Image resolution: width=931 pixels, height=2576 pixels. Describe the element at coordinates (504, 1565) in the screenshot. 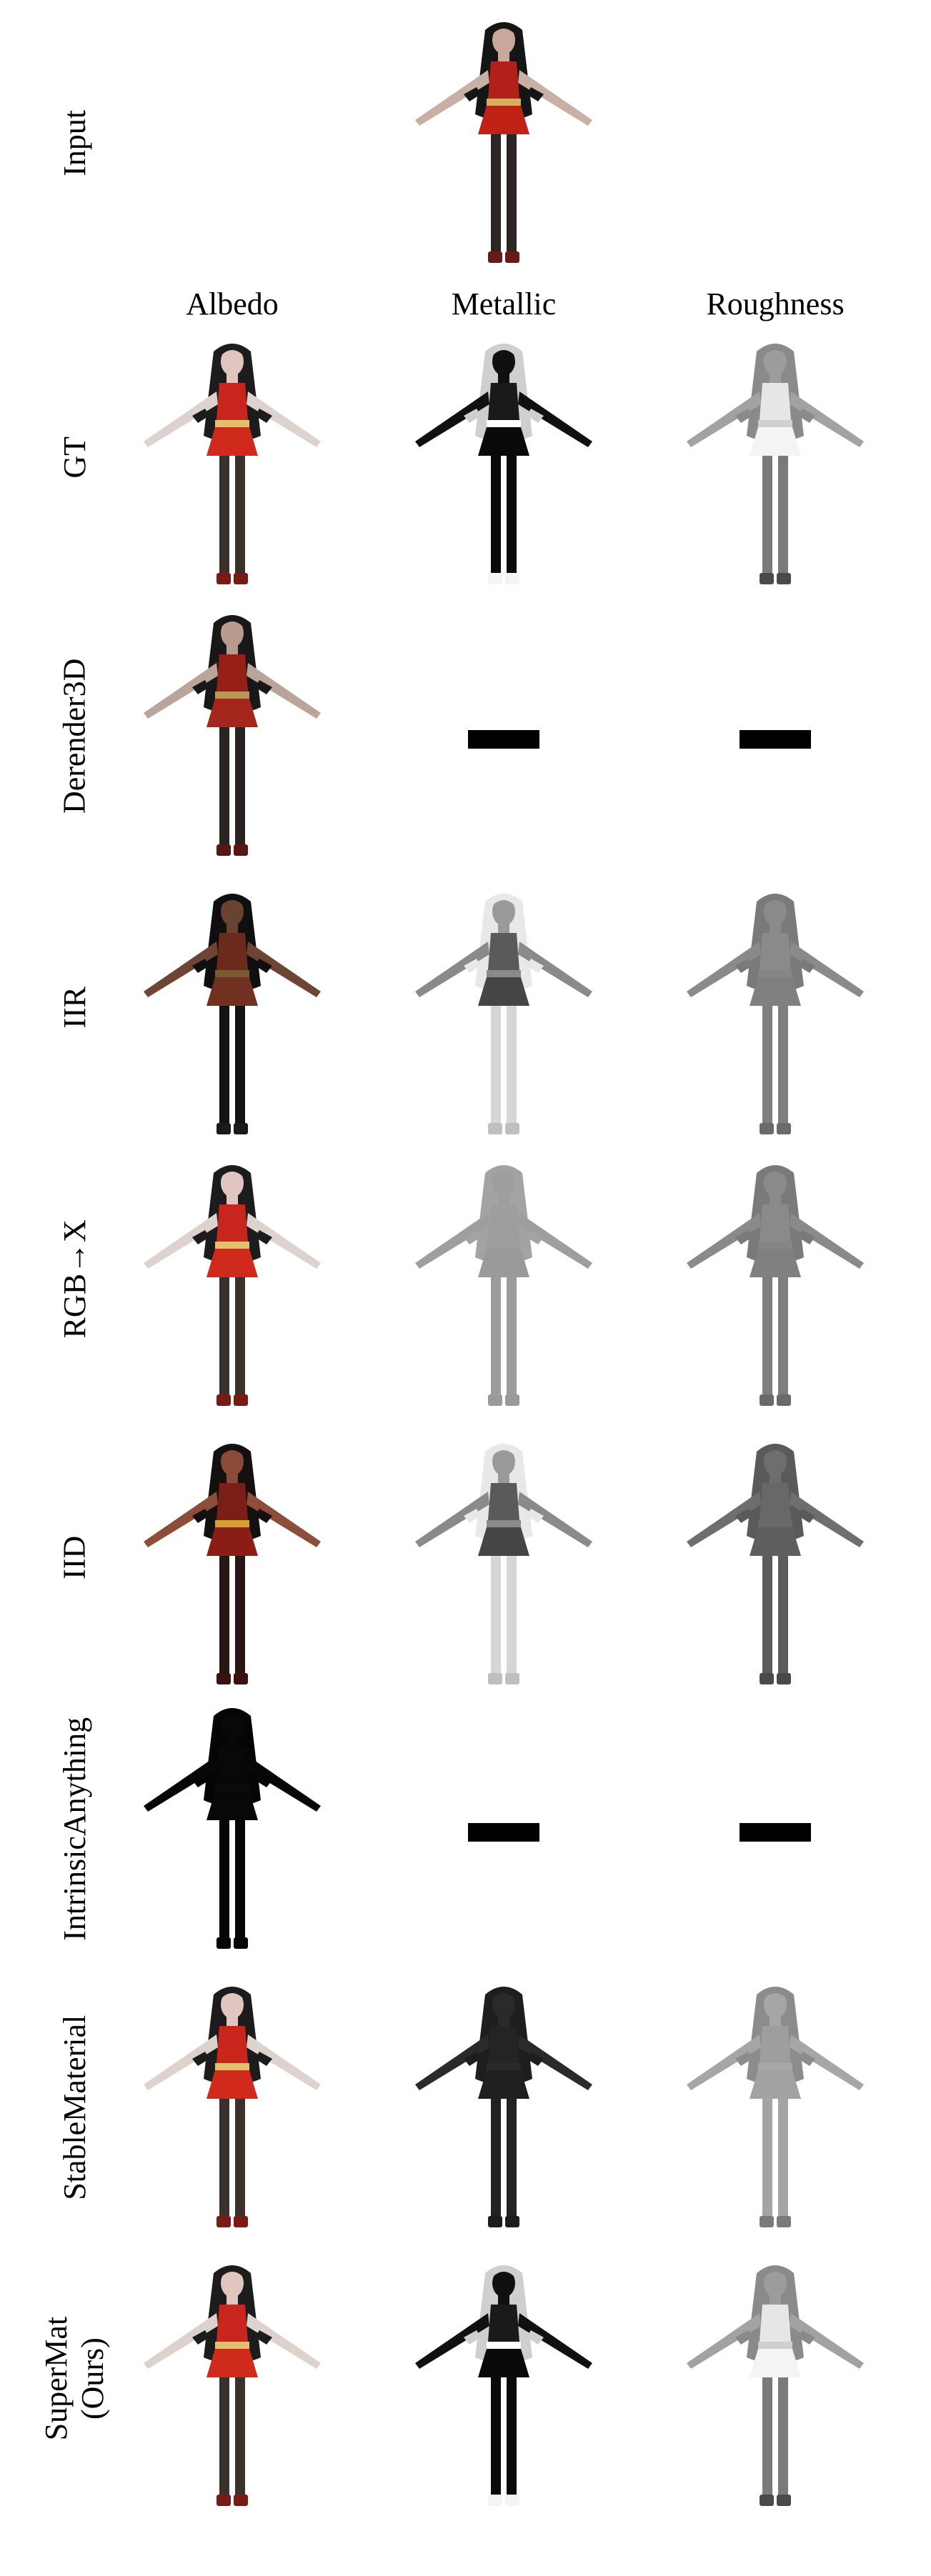

I see `iid-metallic-render` at that location.